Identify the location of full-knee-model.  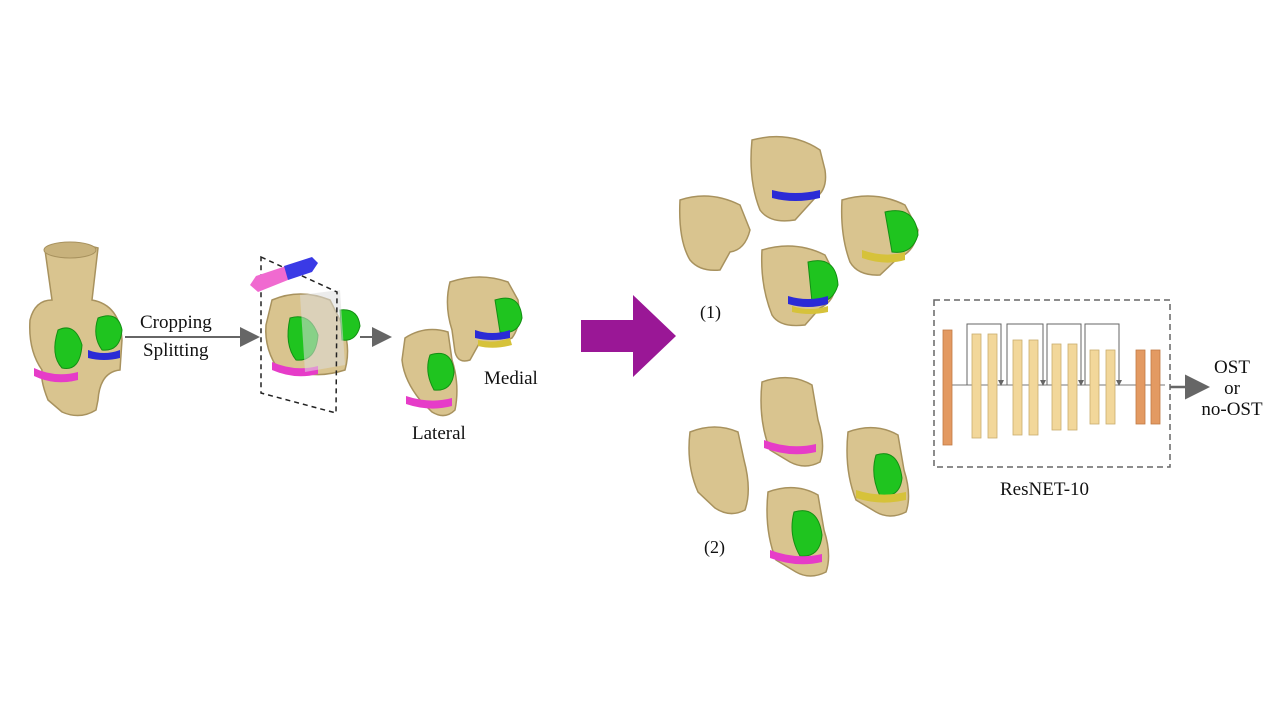
(76, 329).